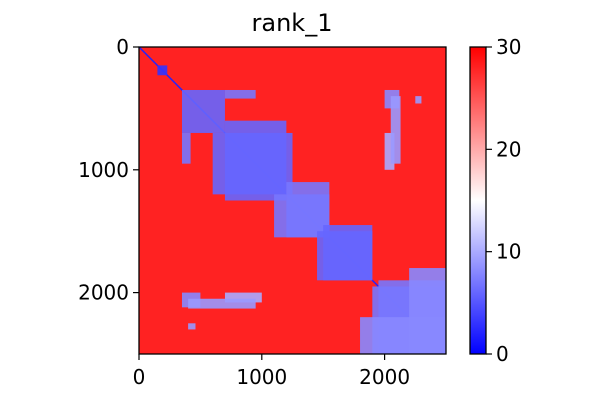 Image resolution: width=600 pixels, height=400 pixels. What do you see at coordinates (502, 354) in the screenshot?
I see `colorbar-tick-label: 0` at bounding box center [502, 354].